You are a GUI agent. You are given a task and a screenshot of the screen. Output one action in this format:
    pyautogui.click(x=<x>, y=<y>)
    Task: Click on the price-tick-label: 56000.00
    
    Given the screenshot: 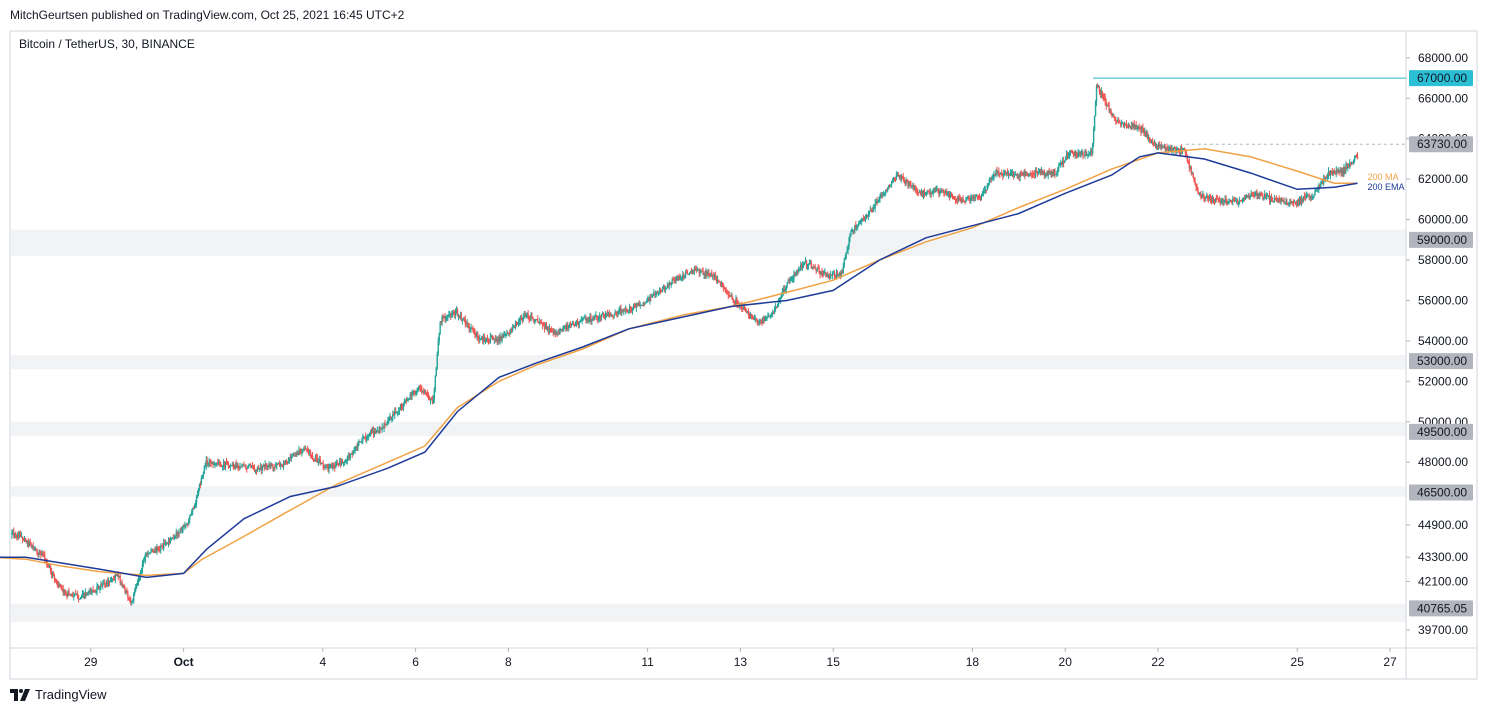 What is the action you would take?
    pyautogui.click(x=1443, y=300)
    